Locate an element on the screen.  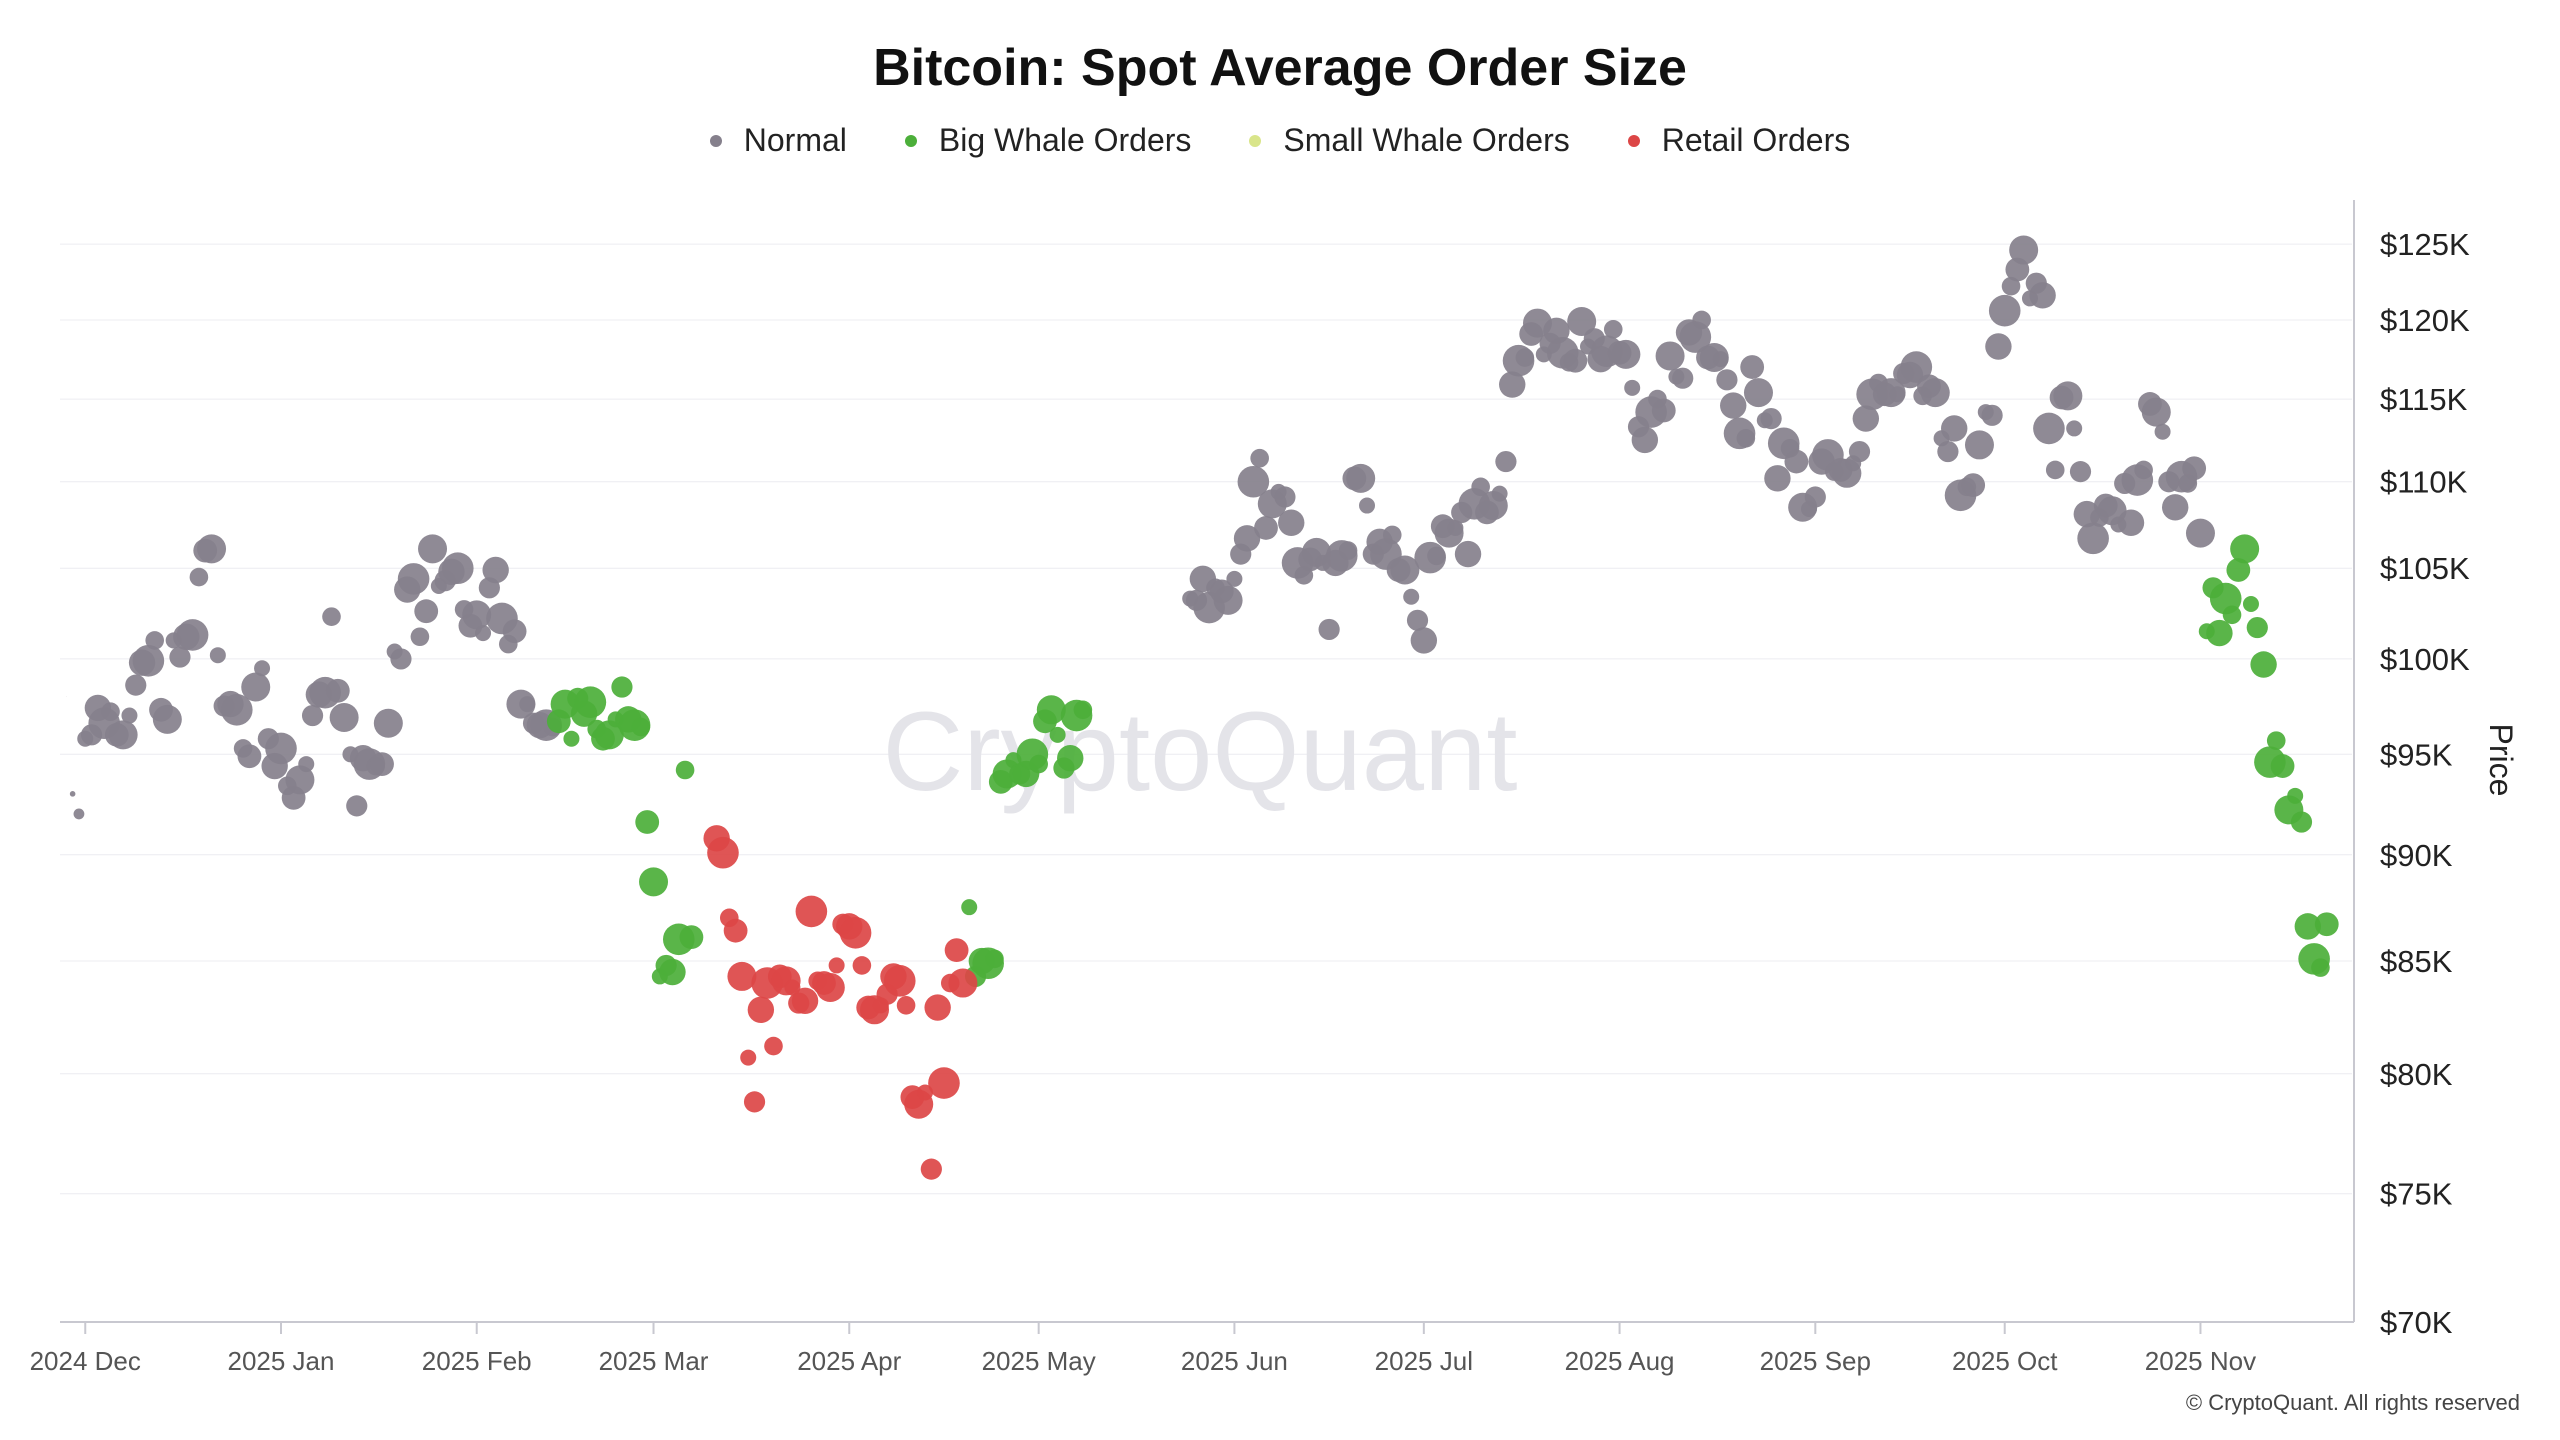
legend-item-normal: Normal is located at coordinates (778, 140).